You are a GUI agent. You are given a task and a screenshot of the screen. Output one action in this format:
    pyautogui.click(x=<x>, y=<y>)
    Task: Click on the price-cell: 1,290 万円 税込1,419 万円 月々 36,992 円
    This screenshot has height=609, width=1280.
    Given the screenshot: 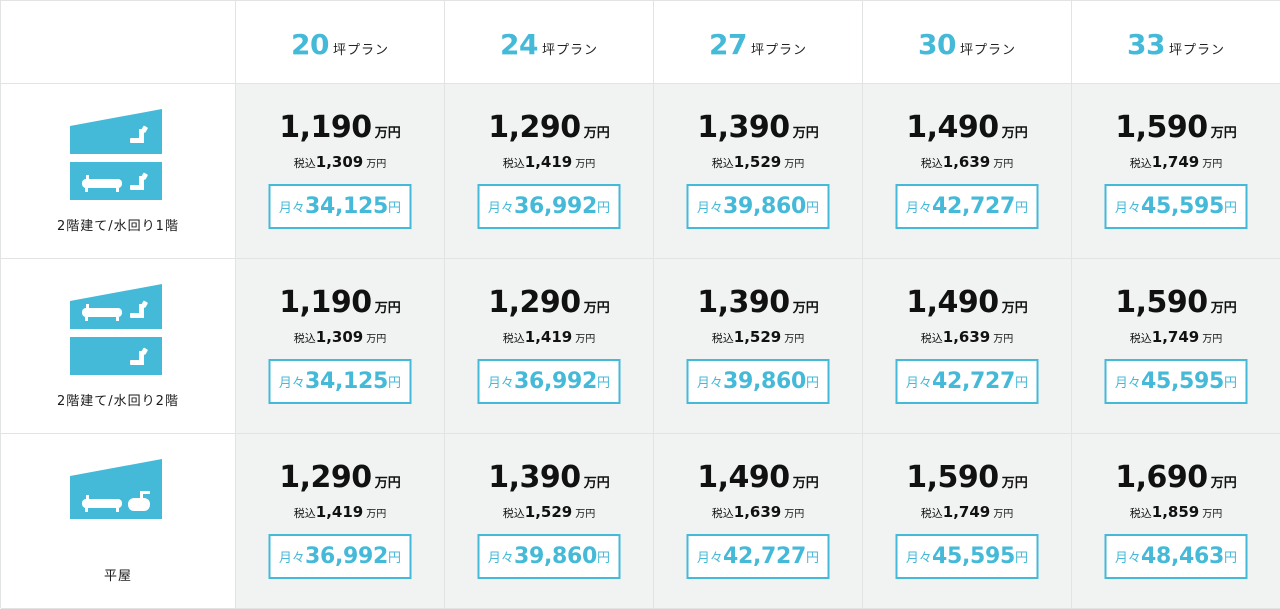 What is the action you would take?
    pyautogui.click(x=549, y=346)
    